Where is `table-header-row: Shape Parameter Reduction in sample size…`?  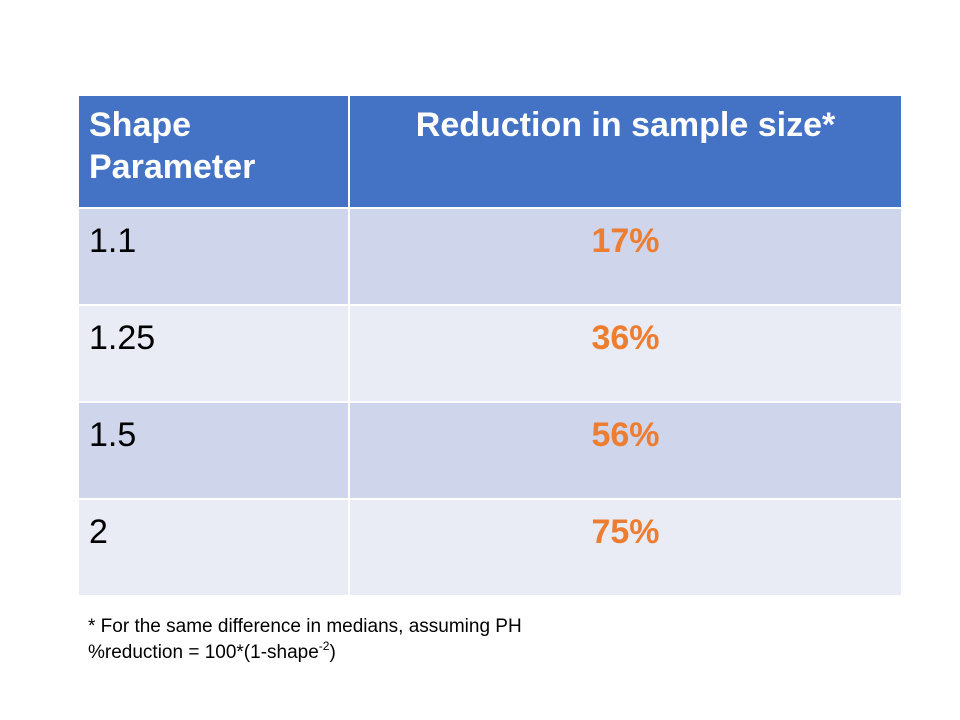 table-header-row: Shape Parameter Reduction in sample size… is located at coordinates (490, 152).